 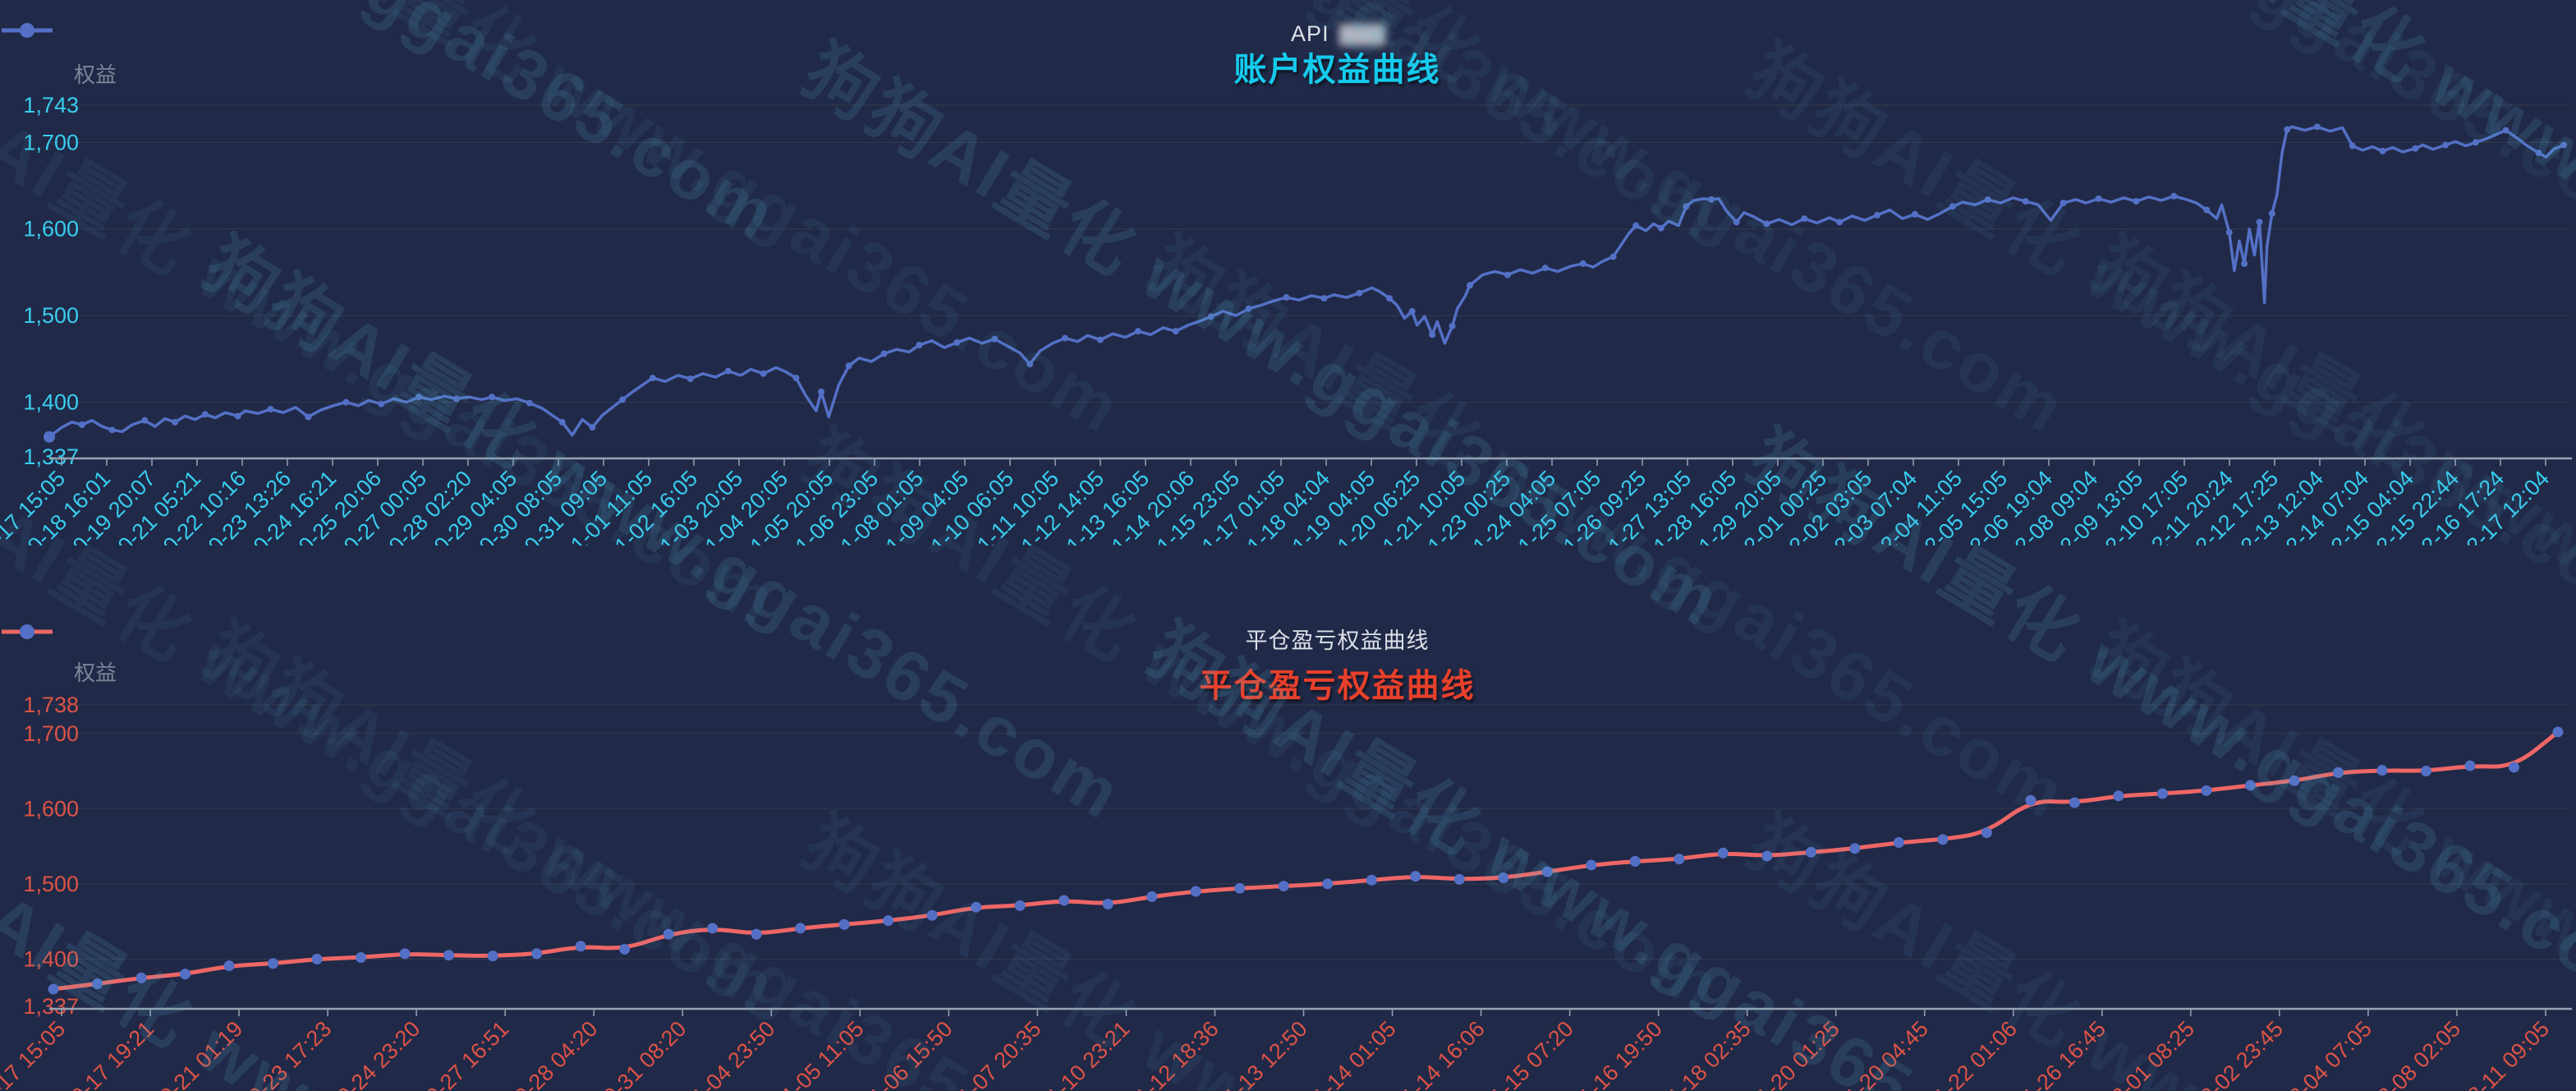 What do you see at coordinates (818, 1053) in the screenshot?
I see `svg-text: 11-05 11:05` at bounding box center [818, 1053].